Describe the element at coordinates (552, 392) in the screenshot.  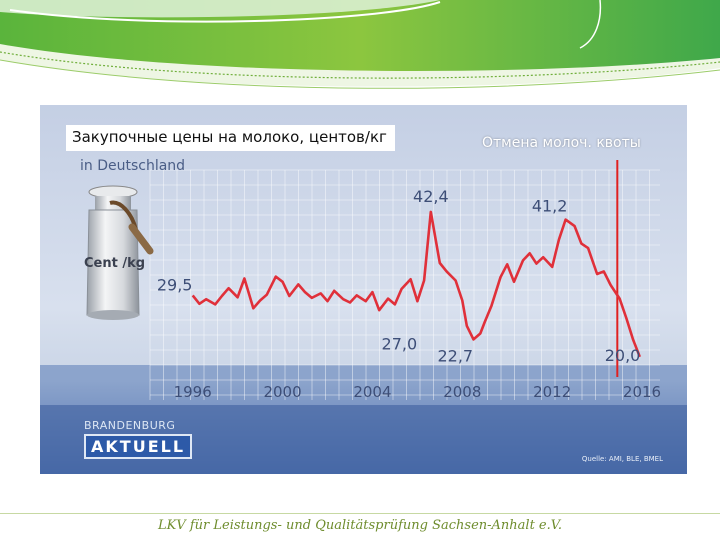
I see `x-tick-label: 2012` at that location.